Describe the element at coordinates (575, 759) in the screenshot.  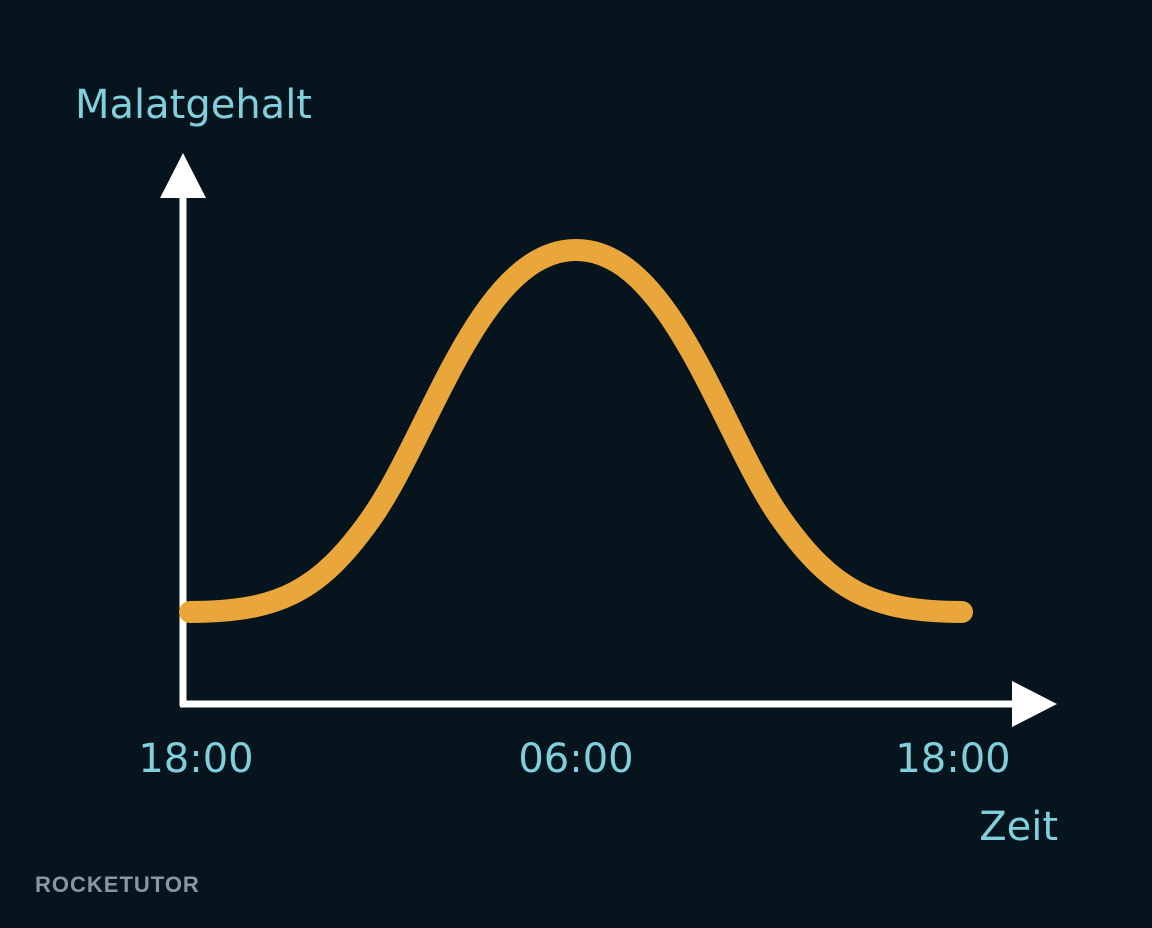
I see `x-tick-label: 06:00` at that location.